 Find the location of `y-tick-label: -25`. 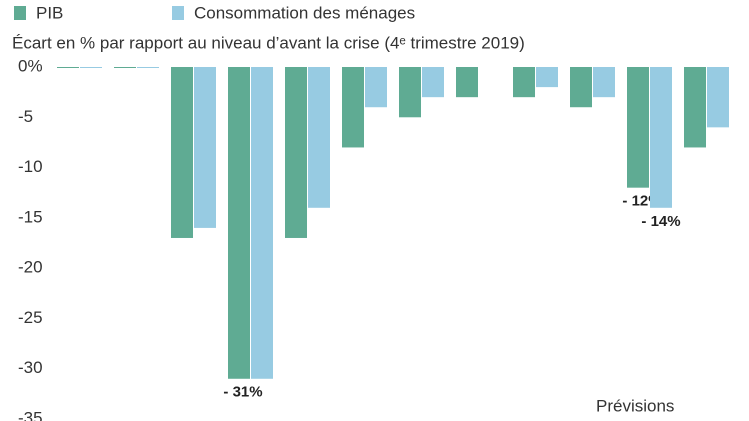

y-tick-label: -25 is located at coordinates (30, 317).